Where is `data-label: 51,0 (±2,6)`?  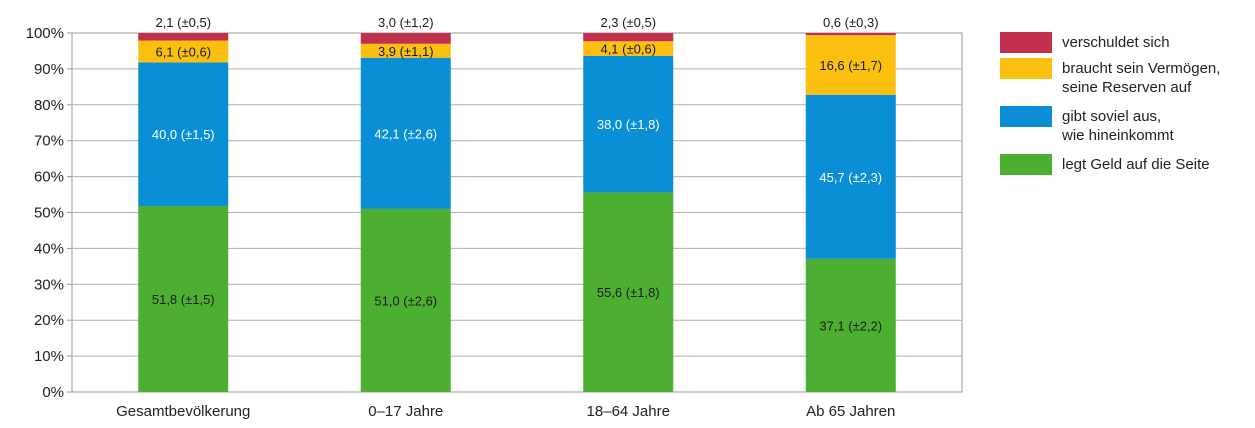 data-label: 51,0 (±2,6) is located at coordinates (405, 300).